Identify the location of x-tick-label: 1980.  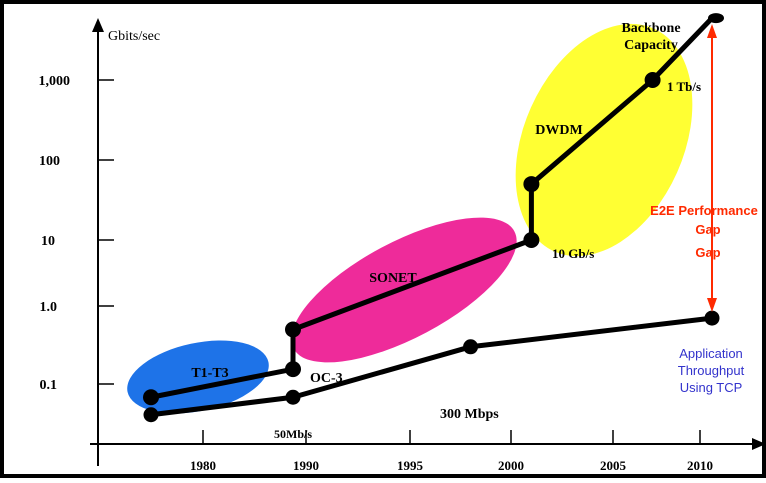
(203, 465).